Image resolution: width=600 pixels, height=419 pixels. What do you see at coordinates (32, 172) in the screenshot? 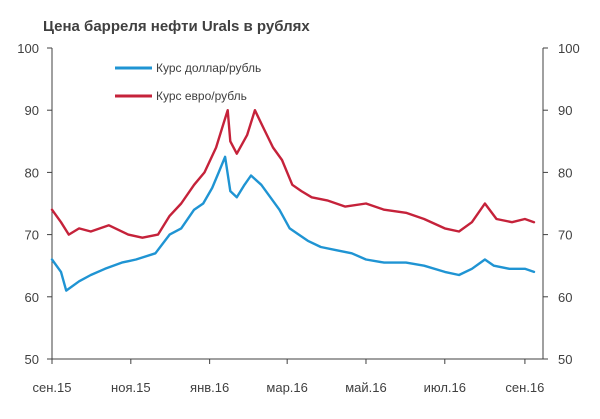
I see `y-left-tick-label: 80` at bounding box center [32, 172].